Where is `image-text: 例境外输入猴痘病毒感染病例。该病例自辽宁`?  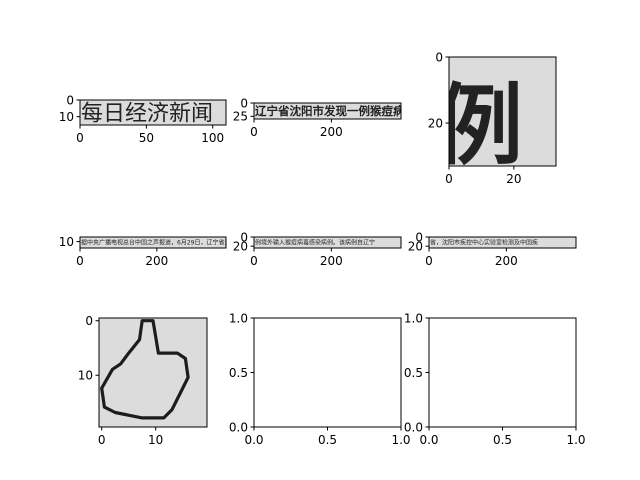 image-text: 例境外输入猴痘病毒感染病例。该病例自辽宁 is located at coordinates (315, 243).